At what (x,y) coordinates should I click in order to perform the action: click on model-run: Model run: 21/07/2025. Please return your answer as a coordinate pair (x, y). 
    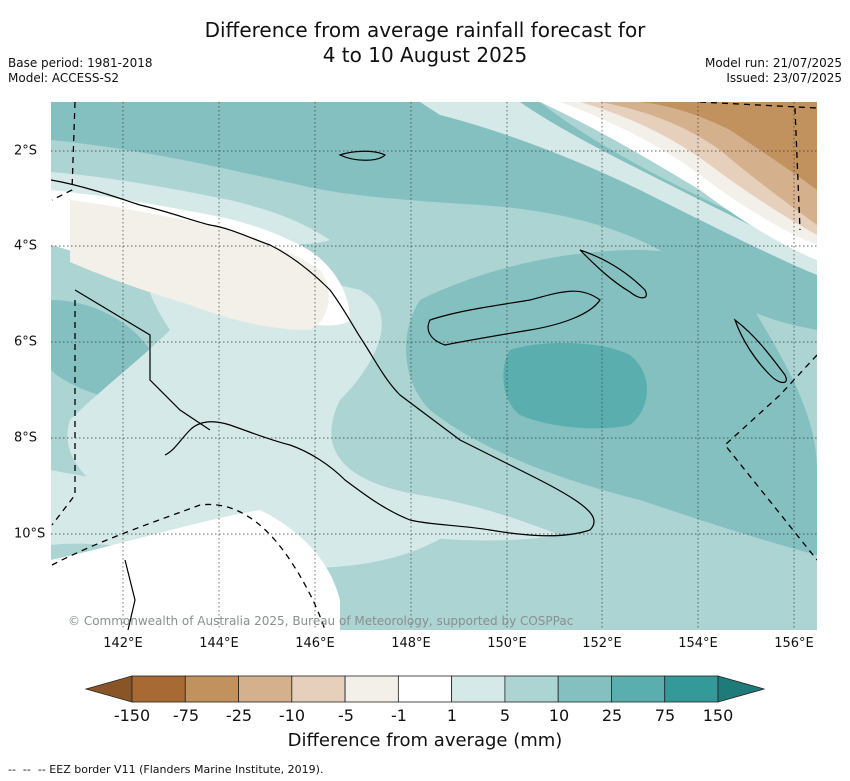
    Looking at the image, I should click on (773, 63).